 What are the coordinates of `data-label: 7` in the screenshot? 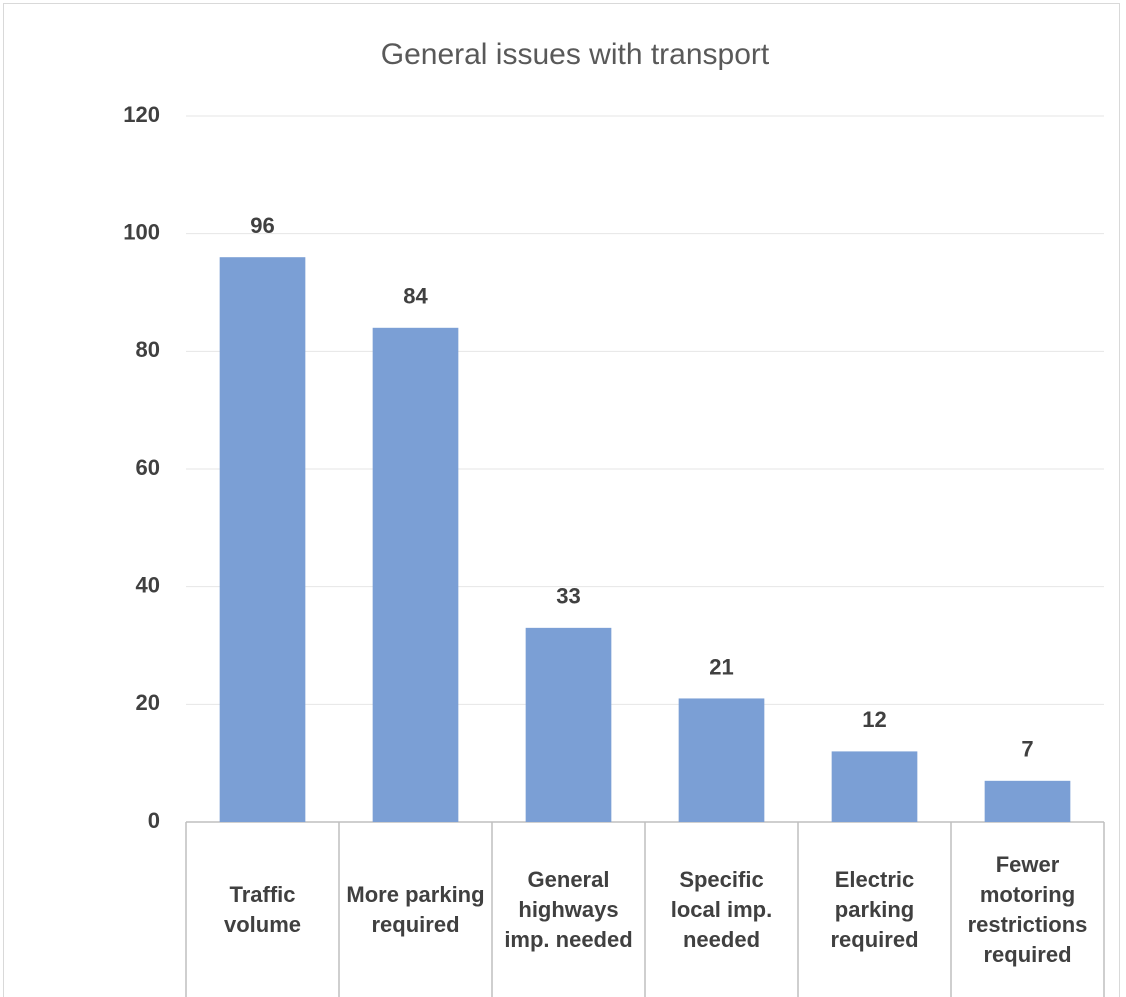 It's located at (1027, 749).